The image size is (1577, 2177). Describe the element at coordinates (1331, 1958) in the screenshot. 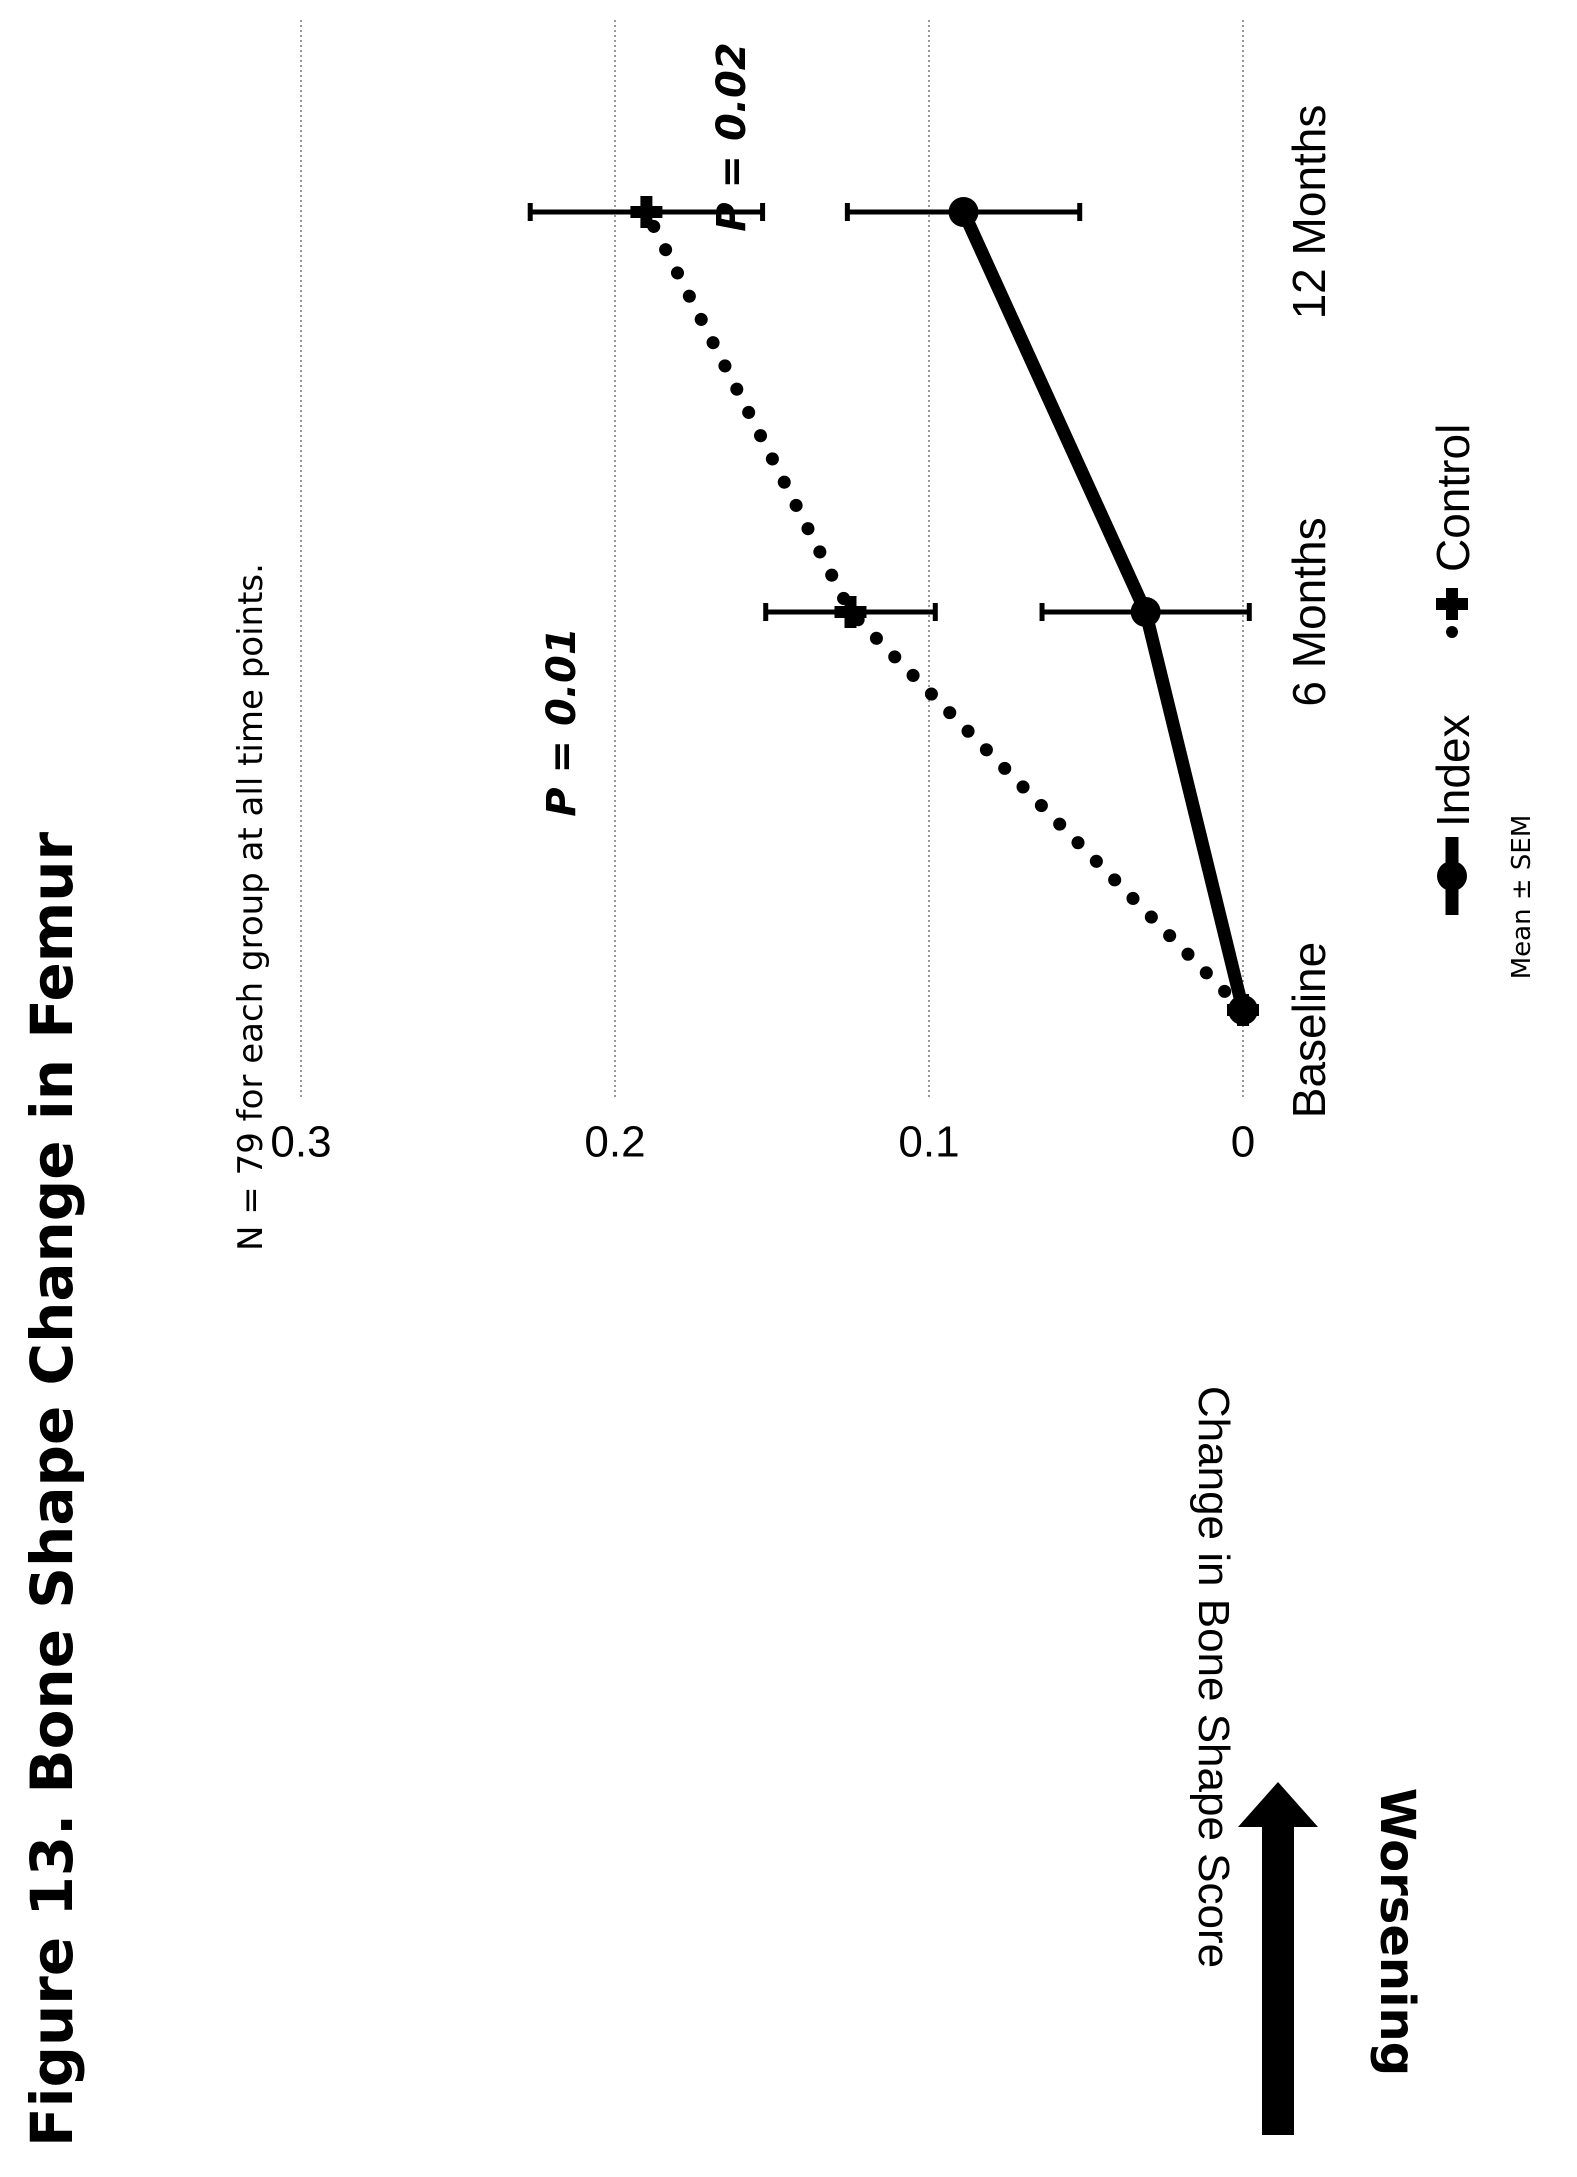

I see `worsening-indicator: Worsening` at that location.